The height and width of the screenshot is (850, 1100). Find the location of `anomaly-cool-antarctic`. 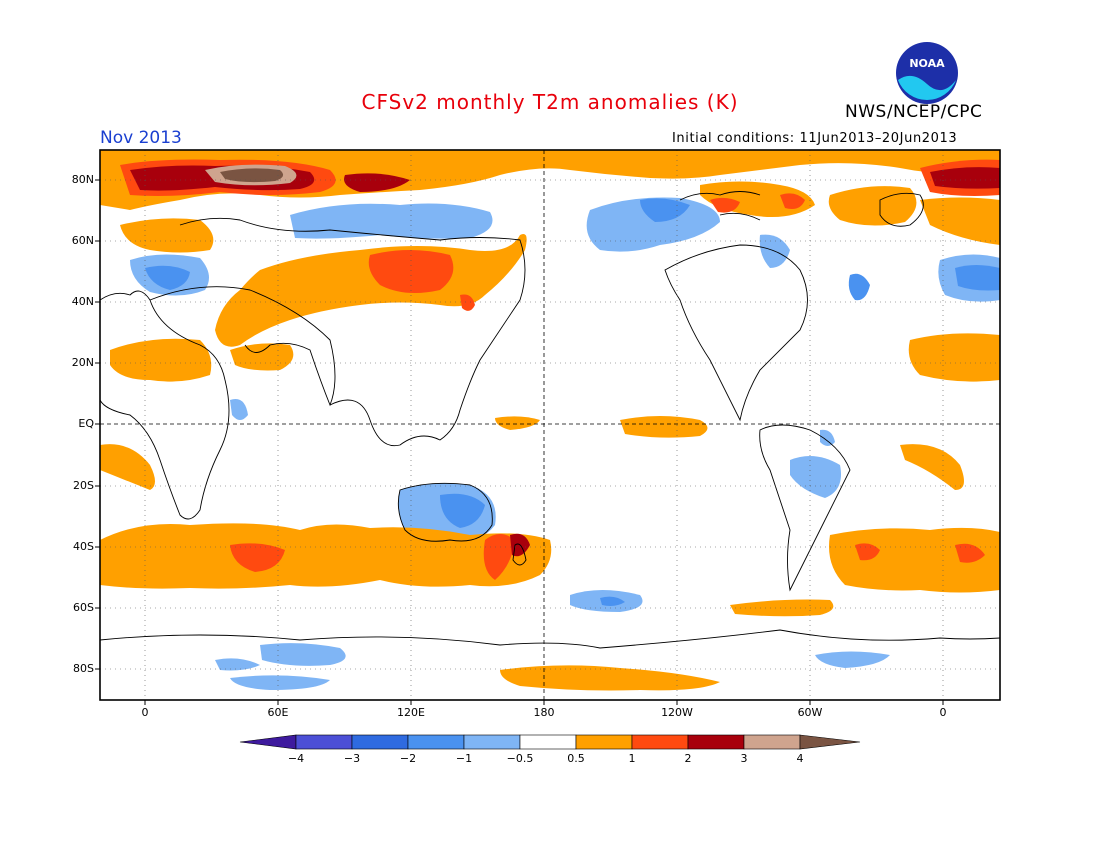

anomaly-cool-antarctic is located at coordinates (552, 640).